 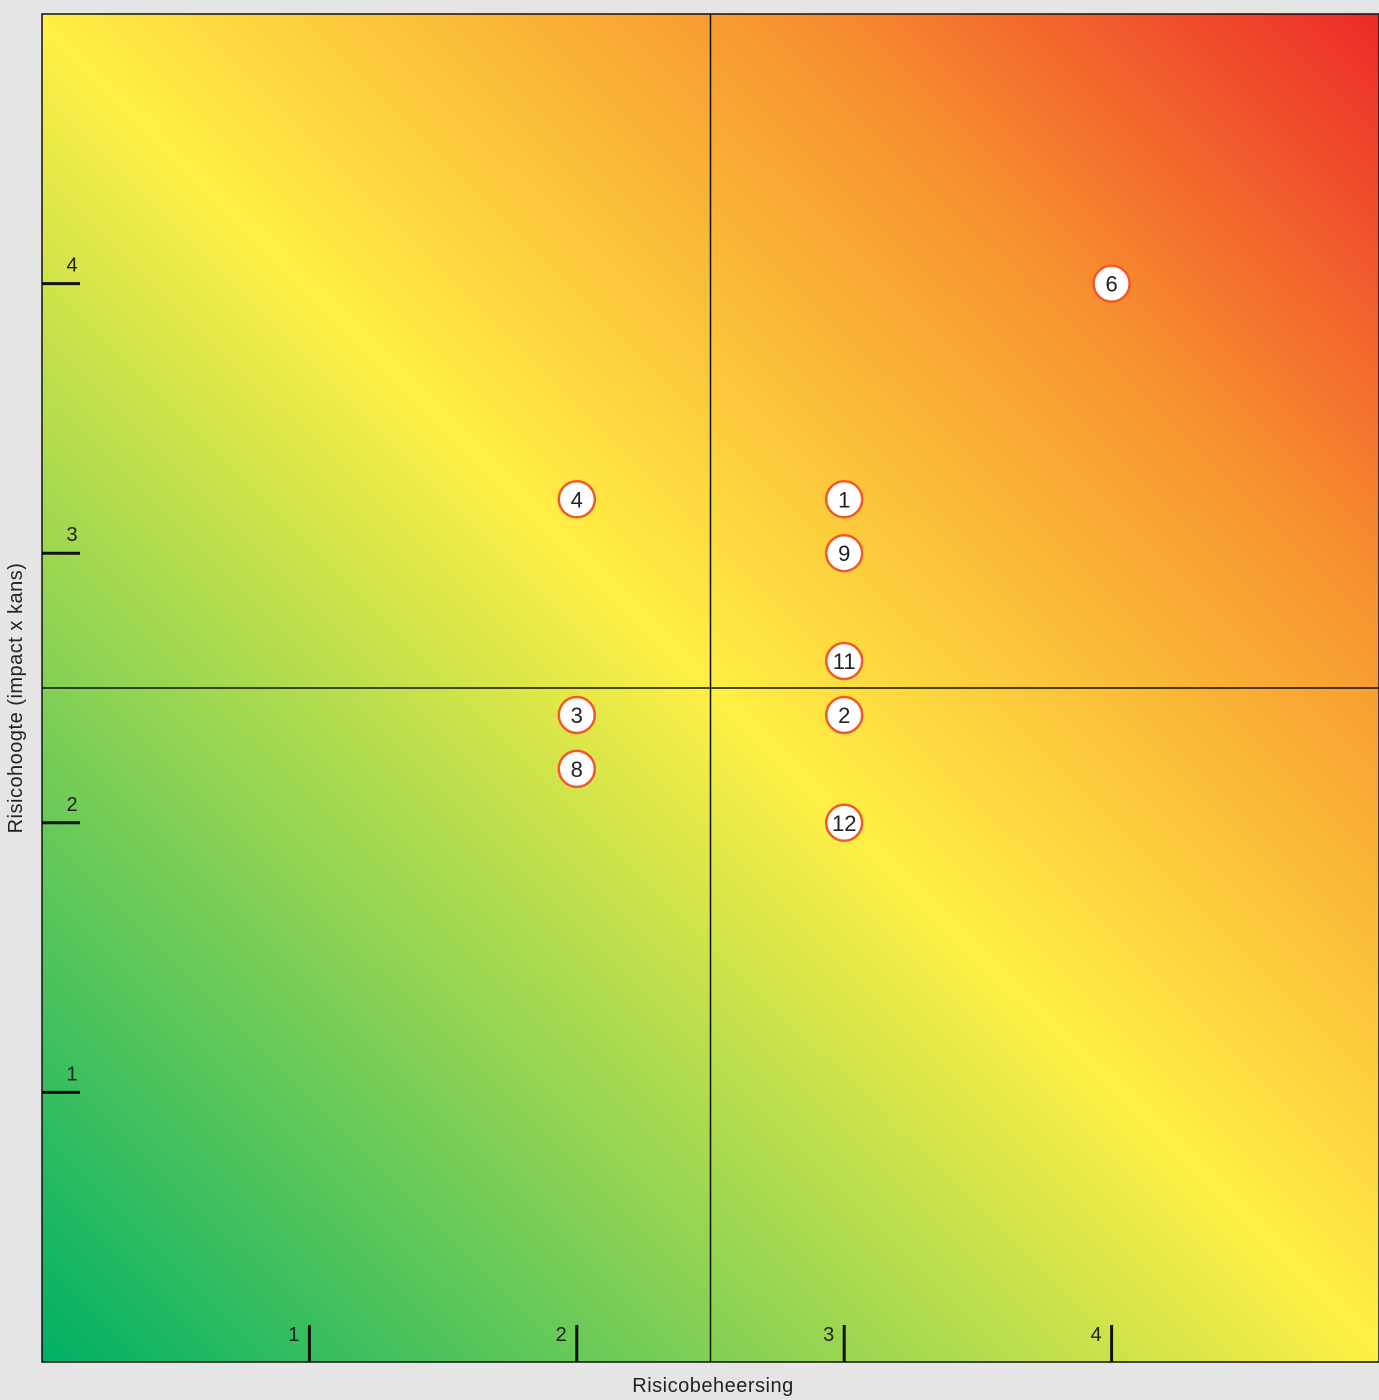 What do you see at coordinates (561, 1335) in the screenshot?
I see `x-tick-label: 2` at bounding box center [561, 1335].